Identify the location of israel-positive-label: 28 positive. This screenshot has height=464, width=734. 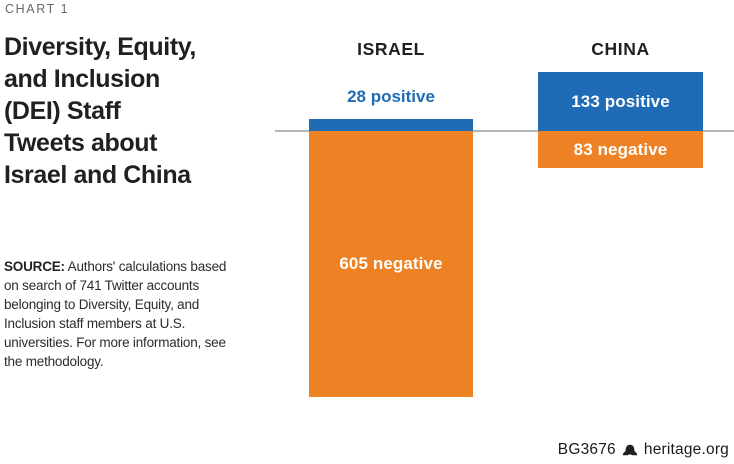
(391, 96).